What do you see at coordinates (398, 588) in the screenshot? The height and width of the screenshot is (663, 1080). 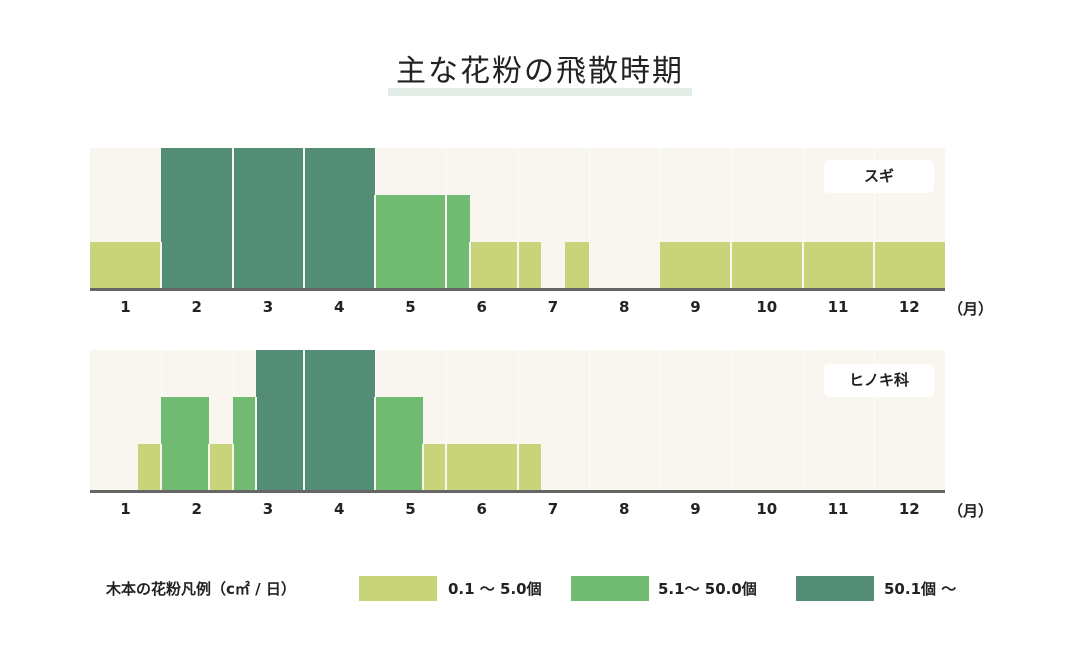 I see `legend-swatch-low` at bounding box center [398, 588].